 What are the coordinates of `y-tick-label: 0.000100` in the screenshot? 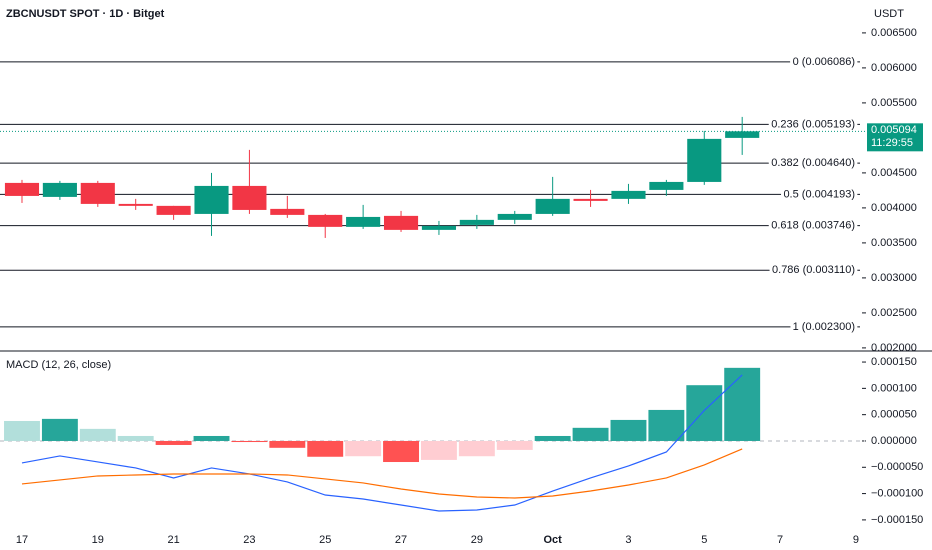 It's located at (894, 388).